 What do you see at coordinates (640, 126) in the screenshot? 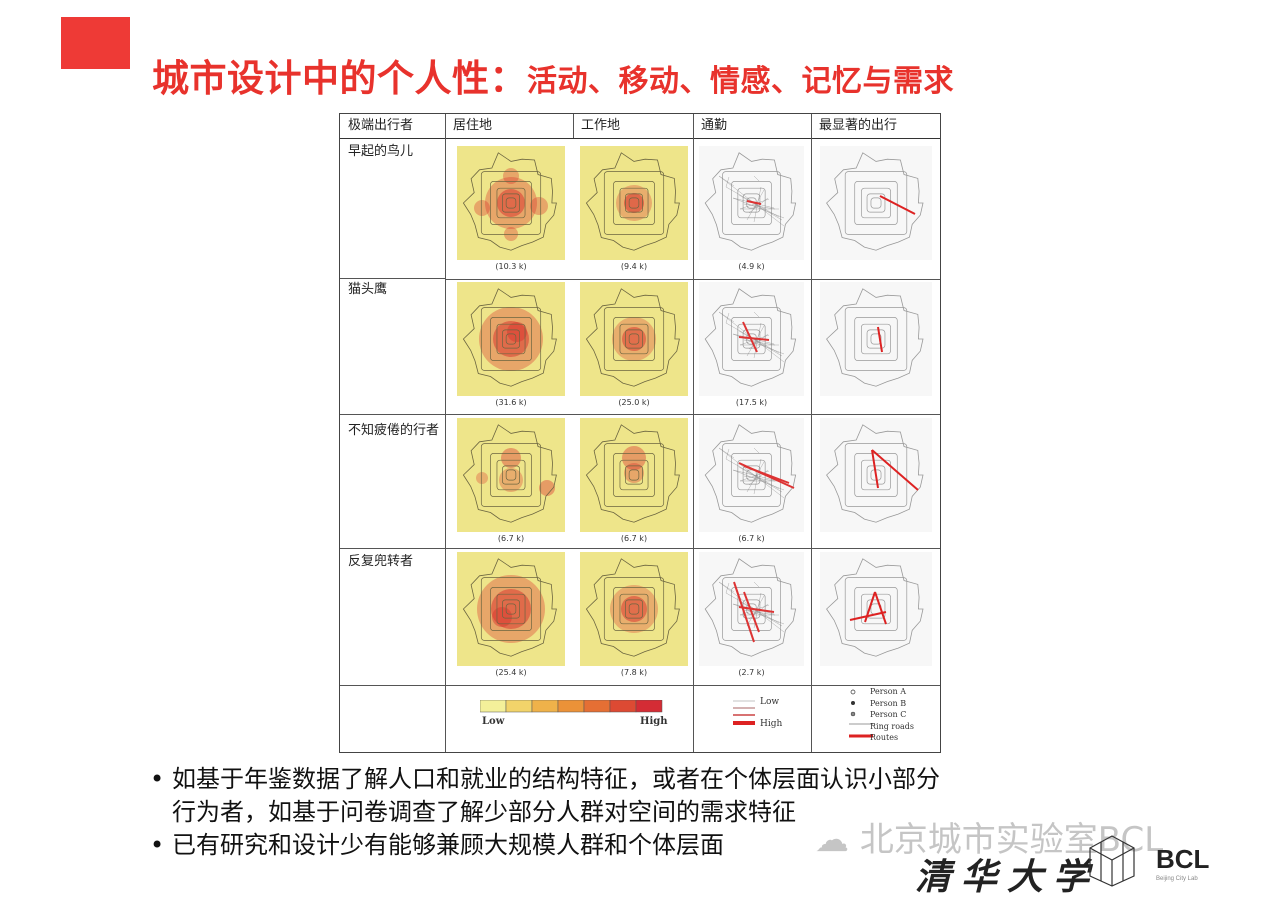
I see `figure-header-row: 极端出行者 居住地 工作地 通勤 最显著的出行` at bounding box center [640, 126].